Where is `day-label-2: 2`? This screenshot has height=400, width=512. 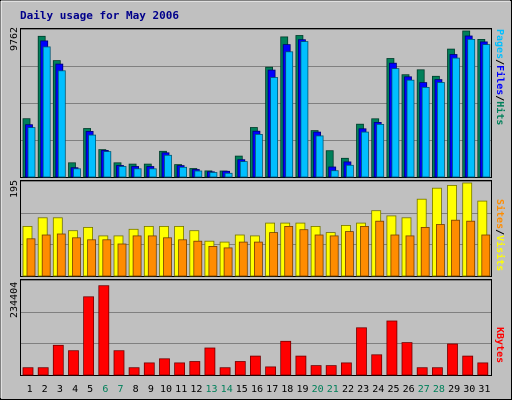 day-label-2: 2 is located at coordinates (45, 389).